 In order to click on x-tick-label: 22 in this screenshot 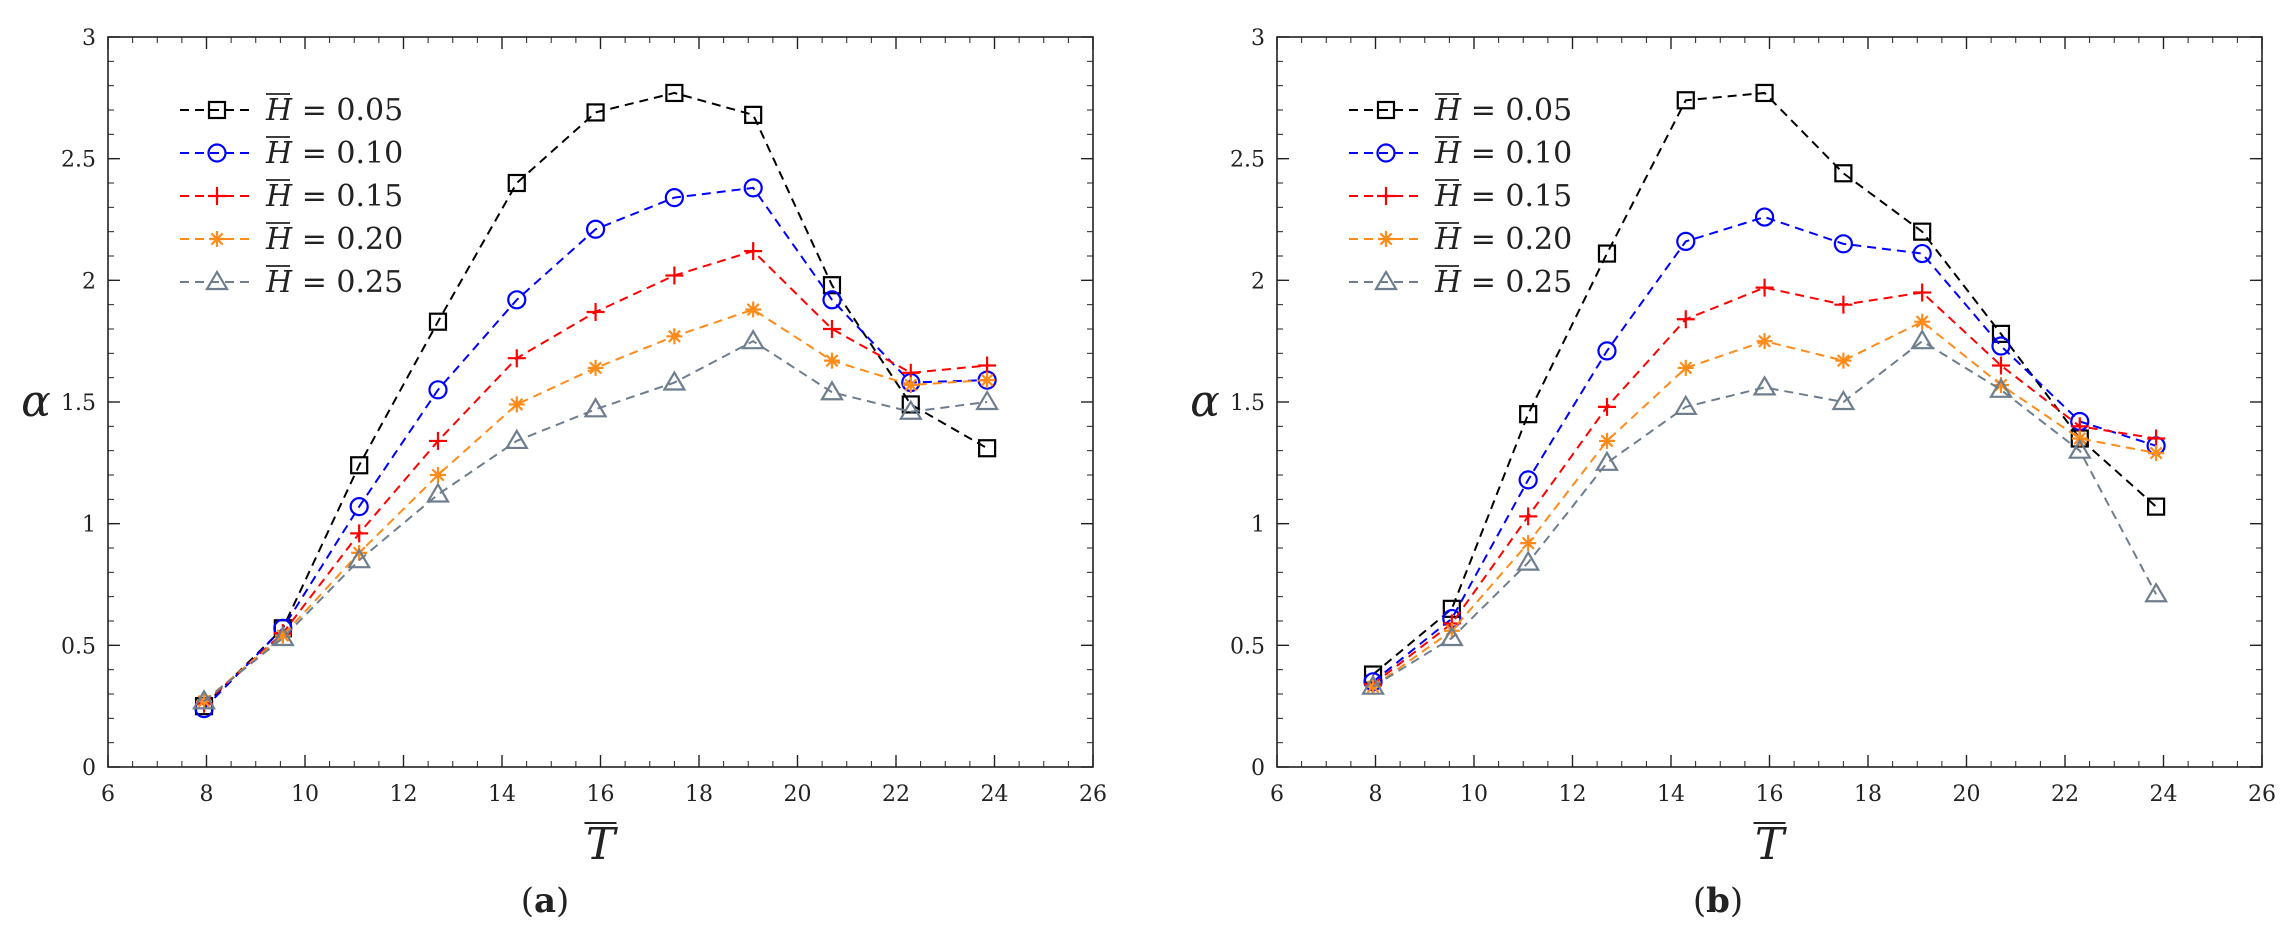, I will do `click(2065, 794)`.